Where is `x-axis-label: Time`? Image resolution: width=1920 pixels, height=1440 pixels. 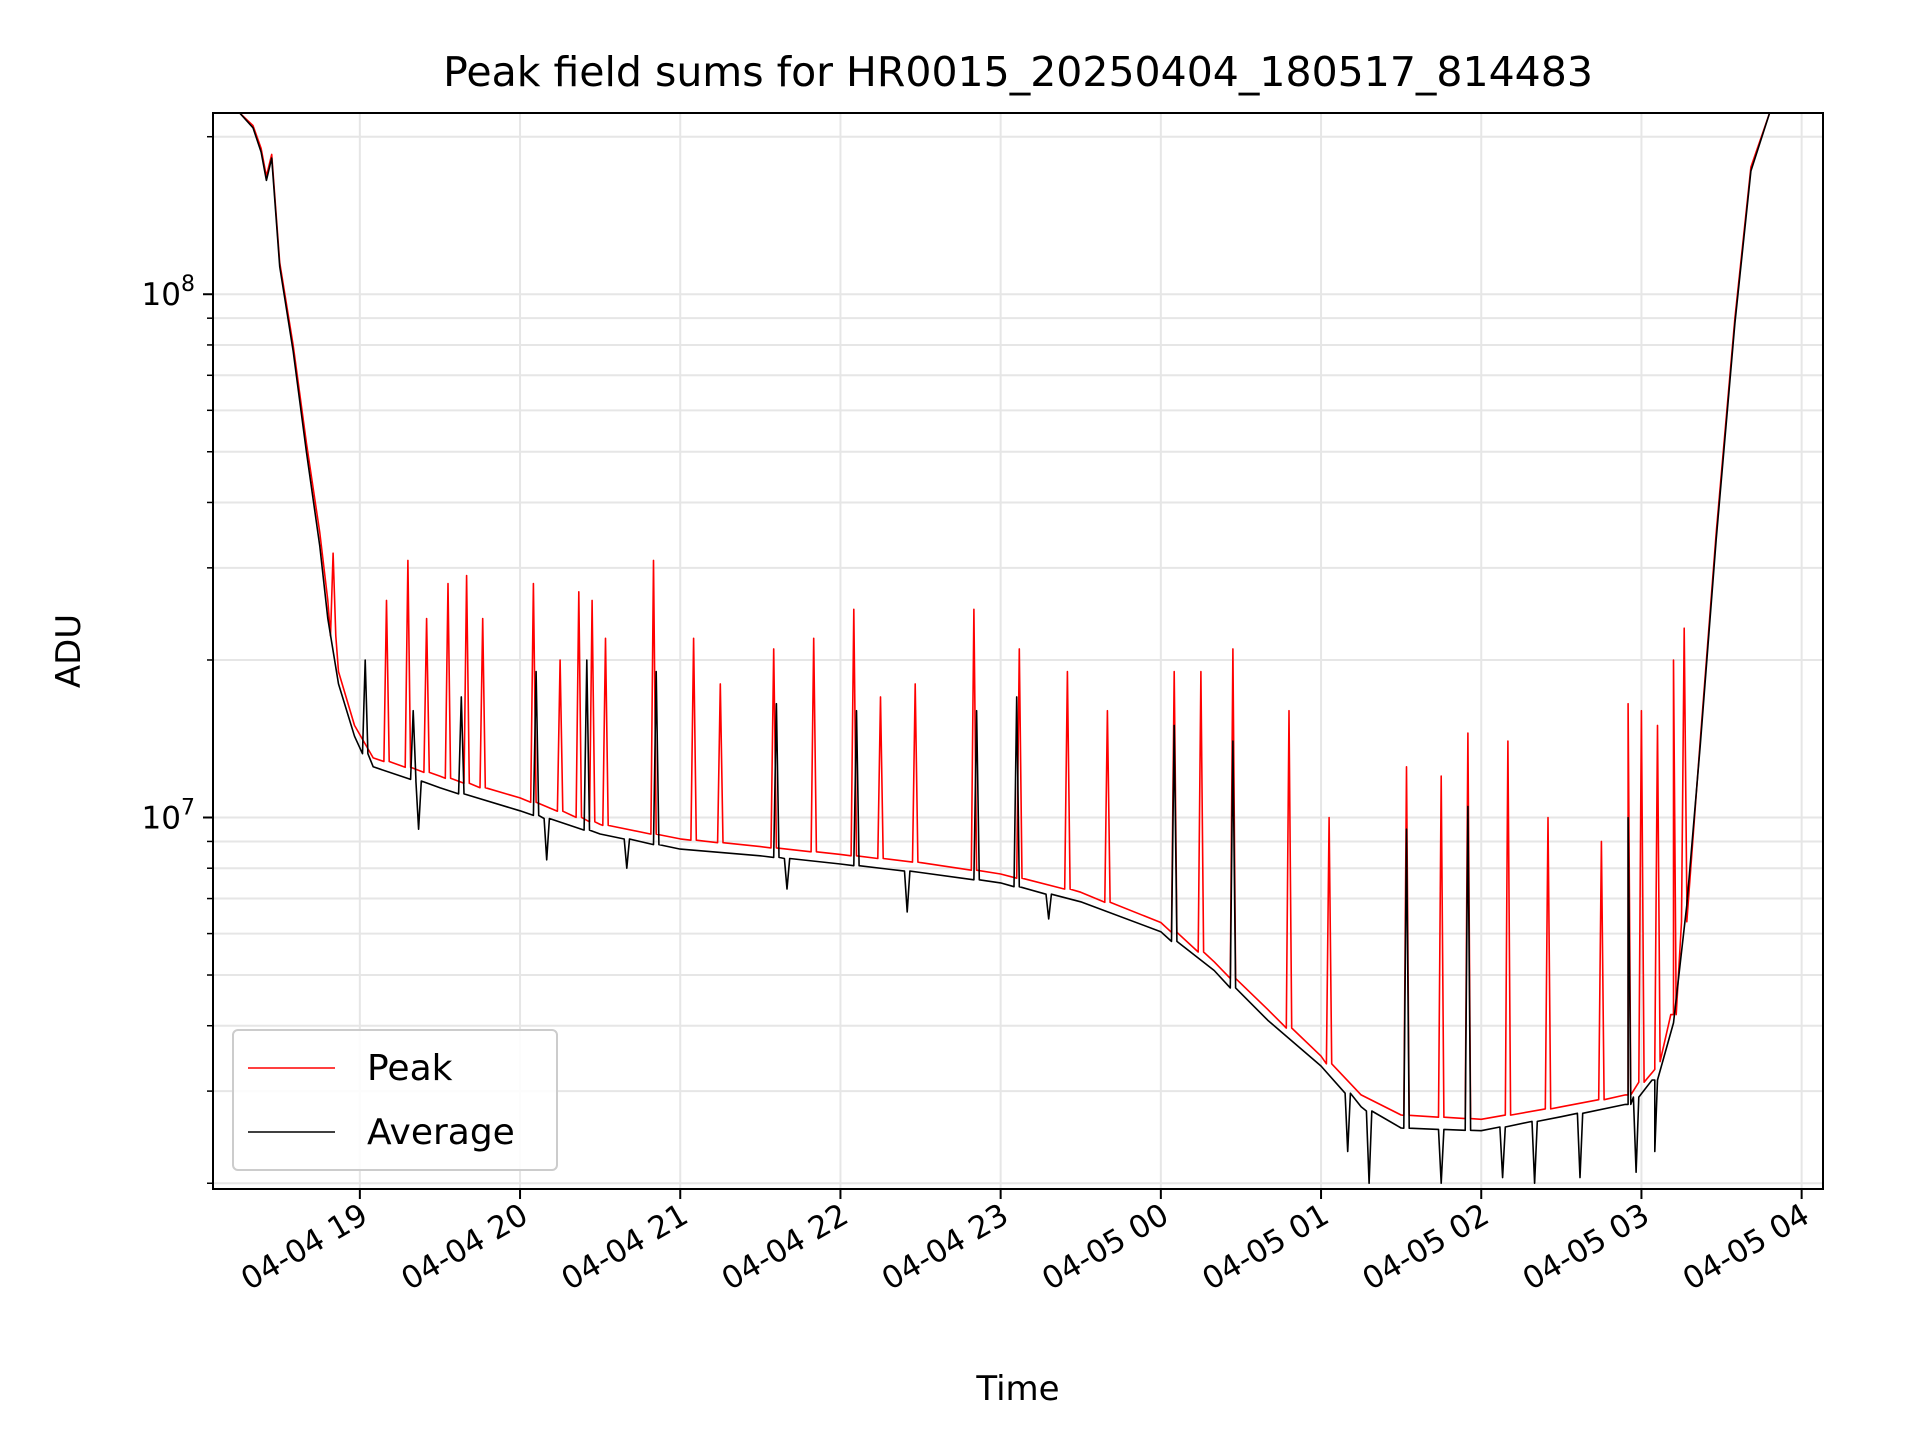
x-axis-label: Time is located at coordinates (1017, 1389).